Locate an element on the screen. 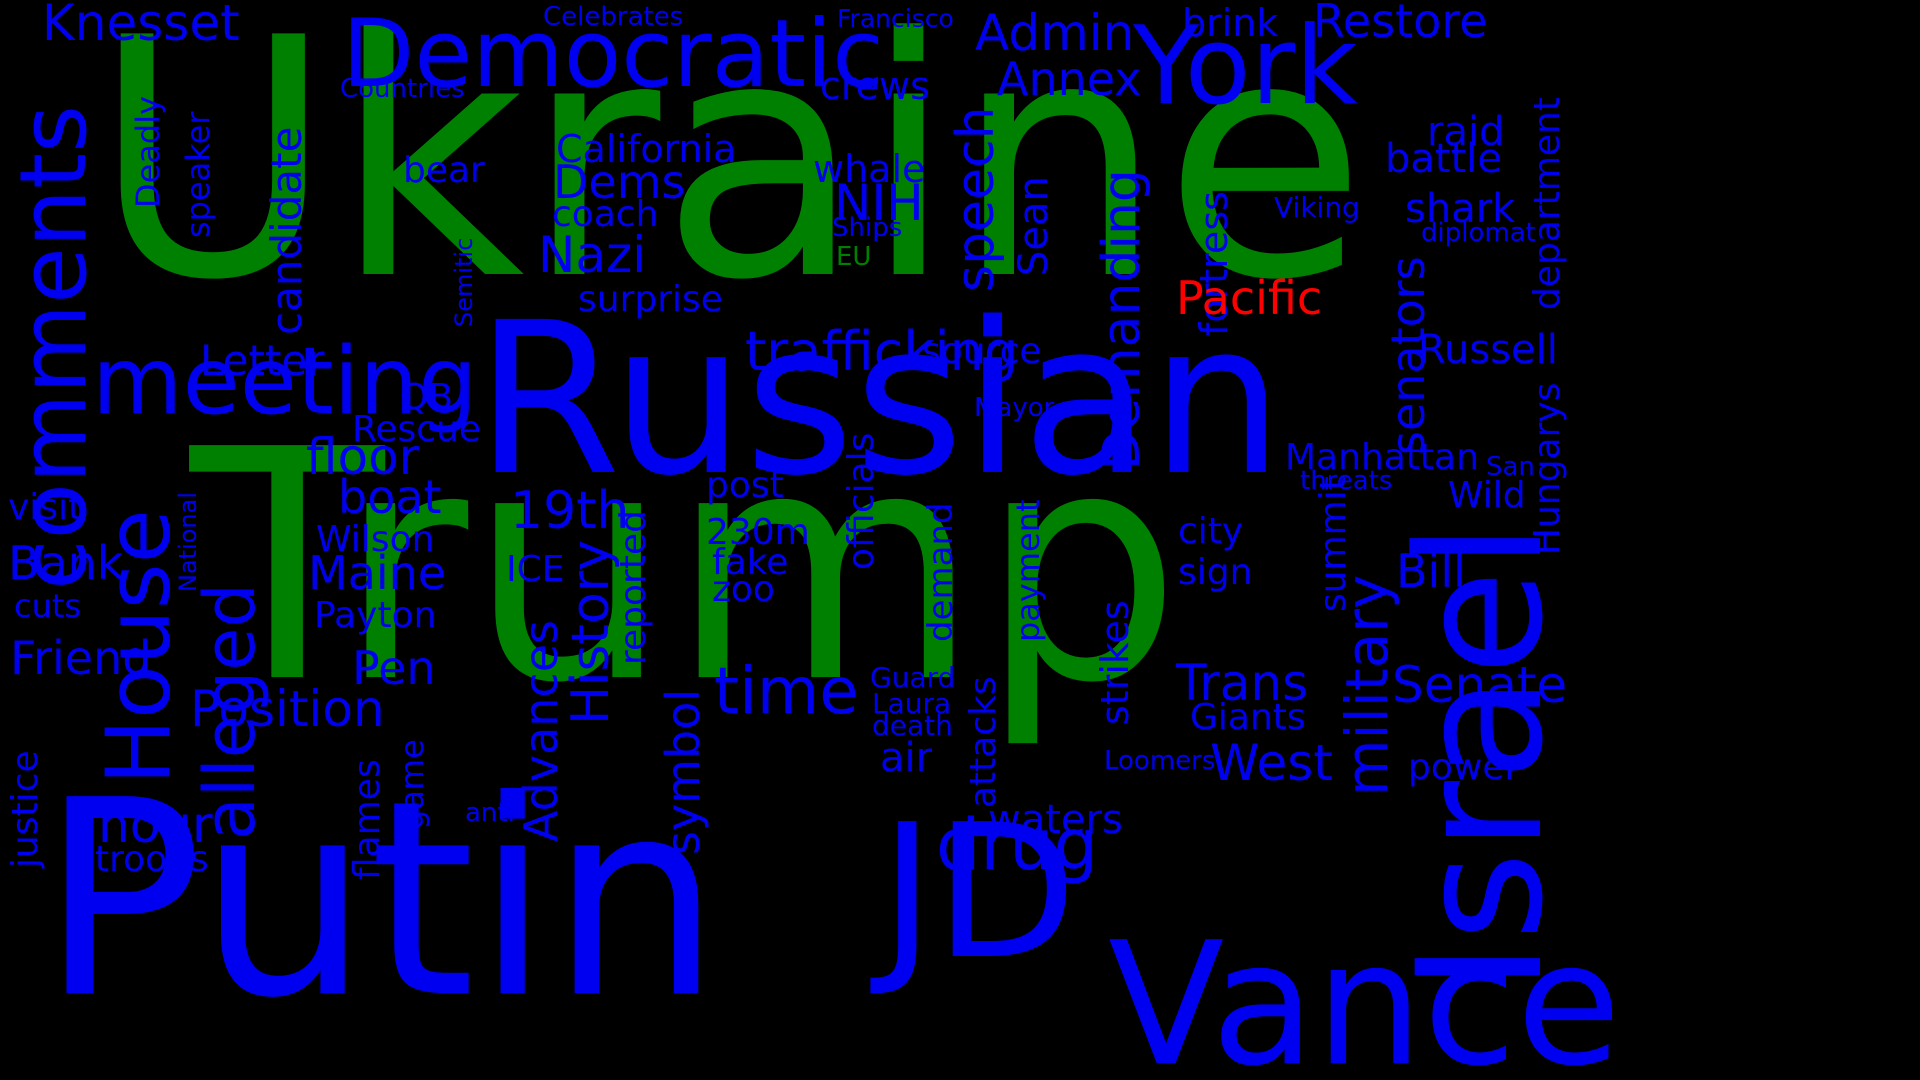 Image resolution: width=1920 pixels, height=1080 pixels. word-advances: Advances is located at coordinates (541, 731).